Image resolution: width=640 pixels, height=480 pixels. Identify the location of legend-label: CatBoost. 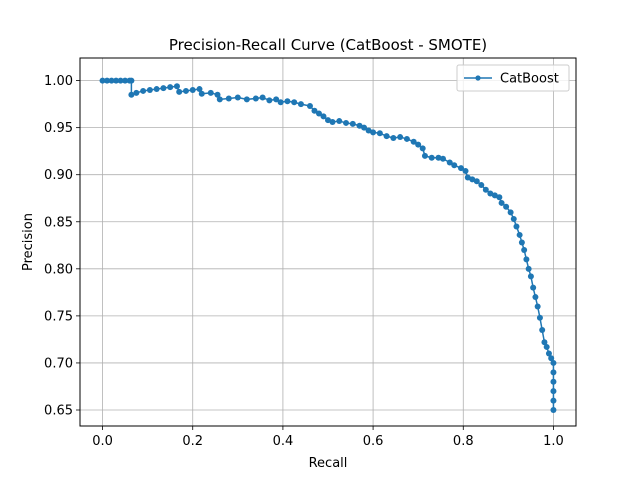
(529, 79).